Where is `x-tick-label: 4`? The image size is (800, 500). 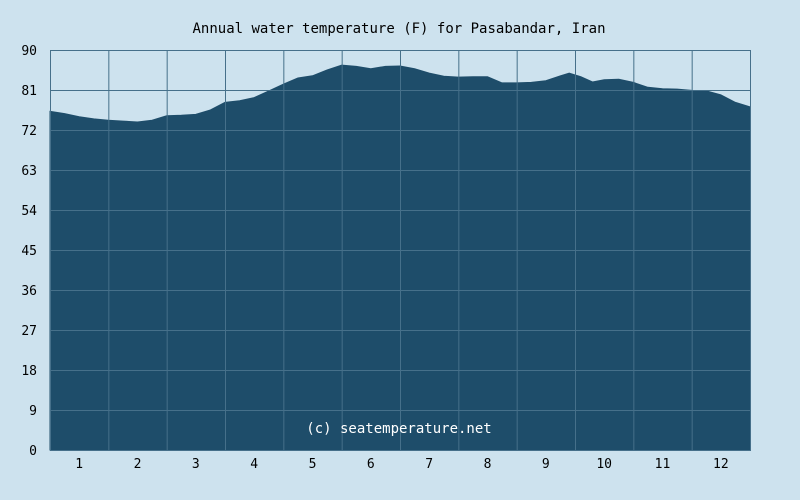 x-tick-label: 4 is located at coordinates (254, 464).